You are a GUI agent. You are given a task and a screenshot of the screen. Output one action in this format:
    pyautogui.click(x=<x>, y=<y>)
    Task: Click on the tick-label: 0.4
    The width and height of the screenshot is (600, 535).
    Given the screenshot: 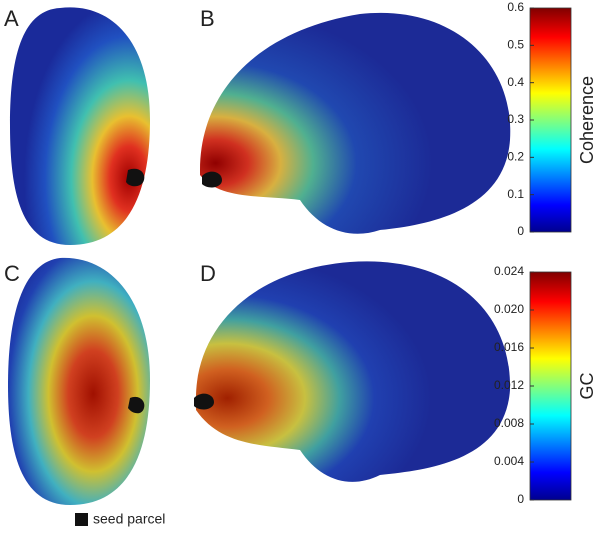 What is the action you would take?
    pyautogui.click(x=515, y=82)
    